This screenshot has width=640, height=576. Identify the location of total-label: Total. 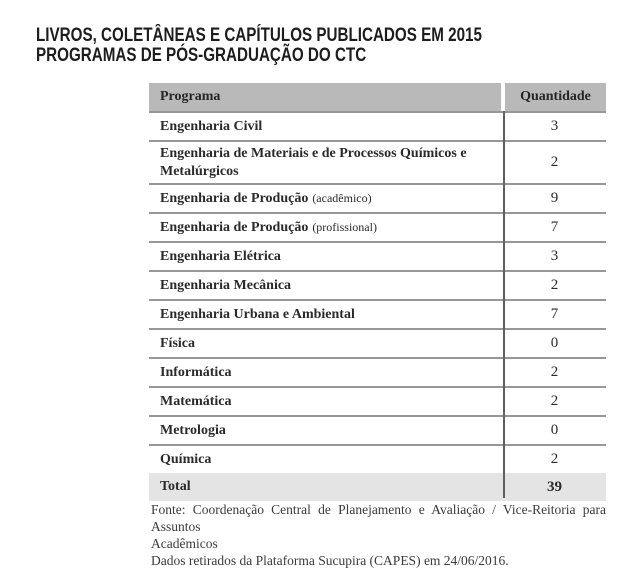
(175, 487).